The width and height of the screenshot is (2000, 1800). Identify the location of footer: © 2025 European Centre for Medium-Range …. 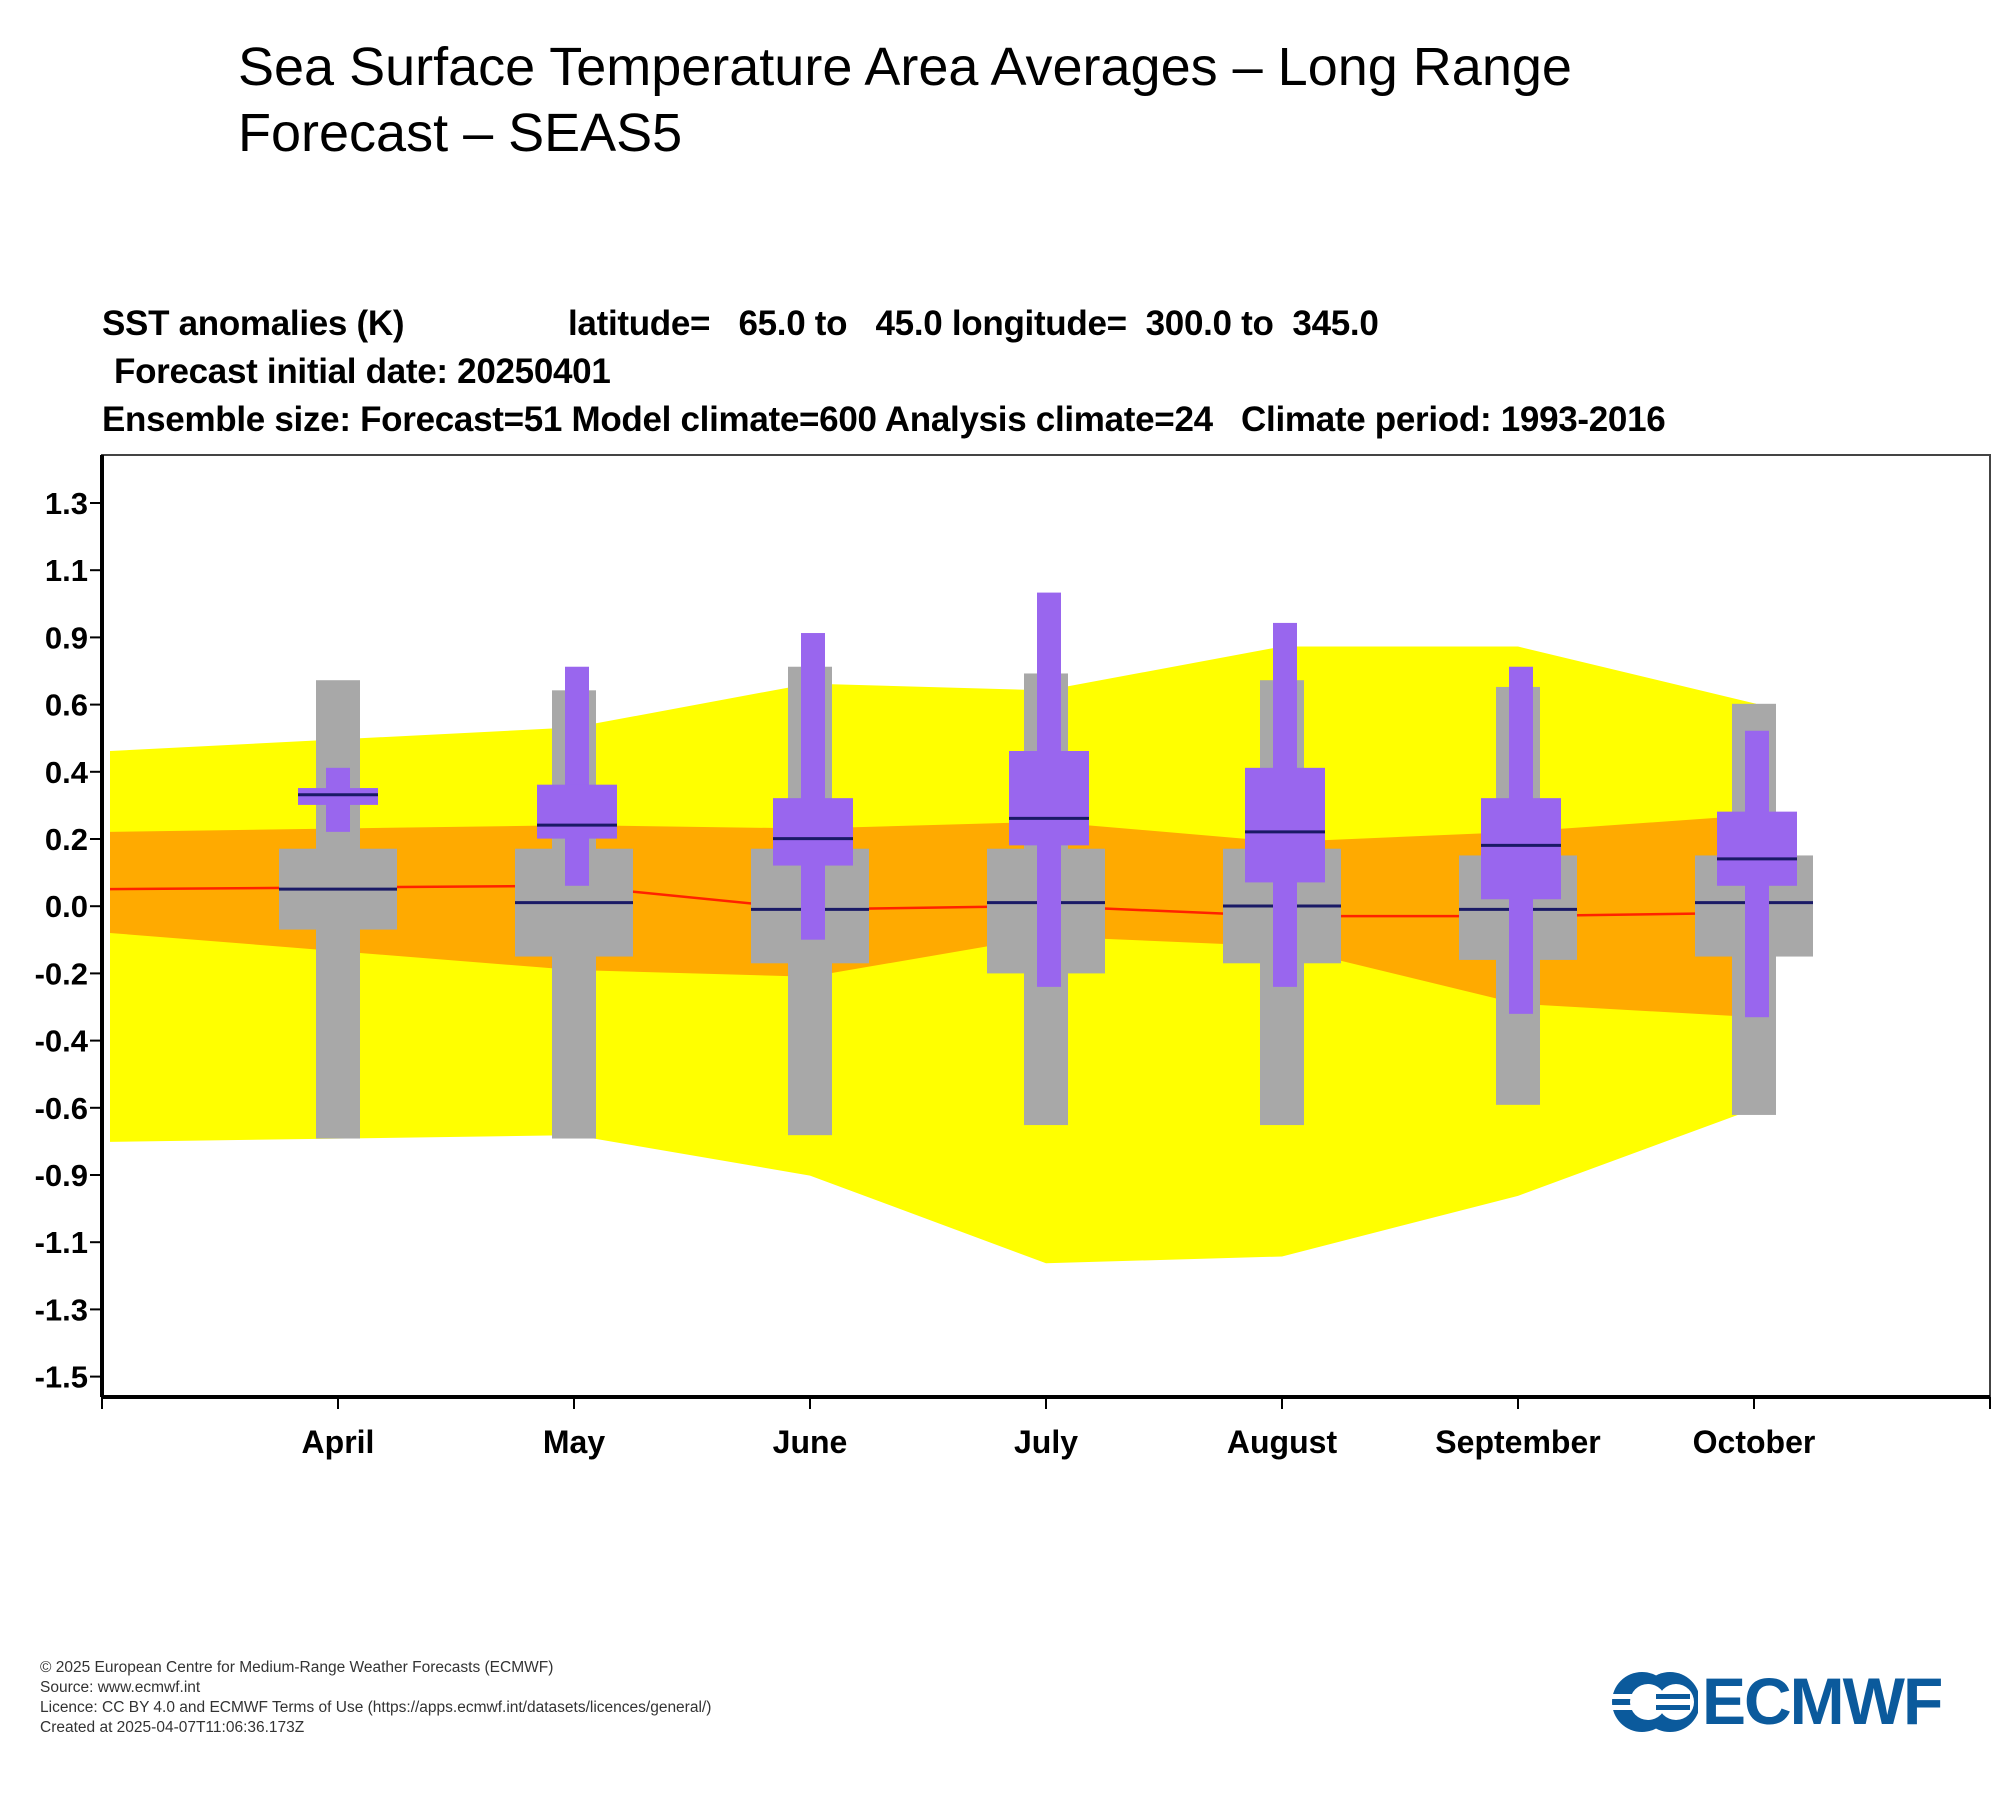
(375, 1698).